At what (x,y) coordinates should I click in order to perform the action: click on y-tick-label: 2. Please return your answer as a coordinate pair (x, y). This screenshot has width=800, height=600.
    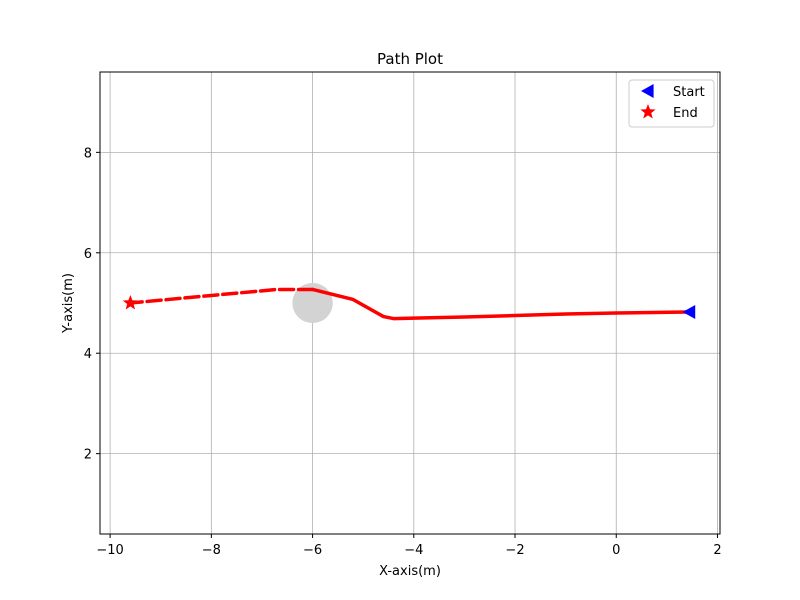
    Looking at the image, I should click on (88, 455).